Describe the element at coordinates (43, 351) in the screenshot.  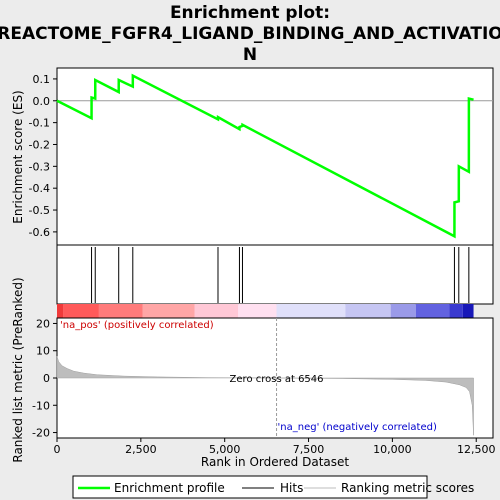
I see `metric-y-tick-label: 10` at that location.